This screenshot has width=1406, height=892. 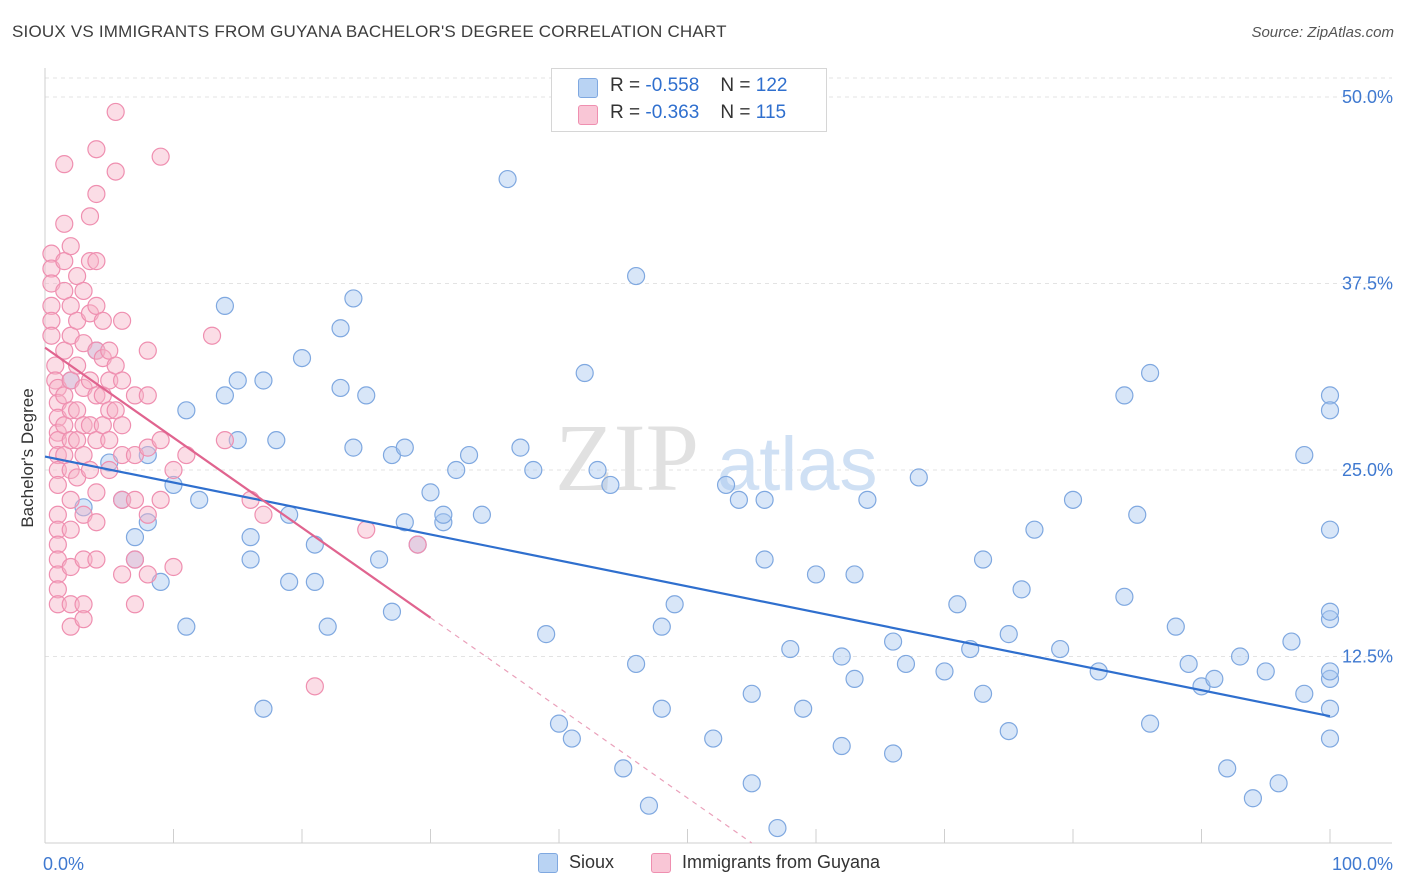 What do you see at coordinates (781, 862) in the screenshot?
I see `guyana-legend-label: Immigrants from Guyana` at bounding box center [781, 862].